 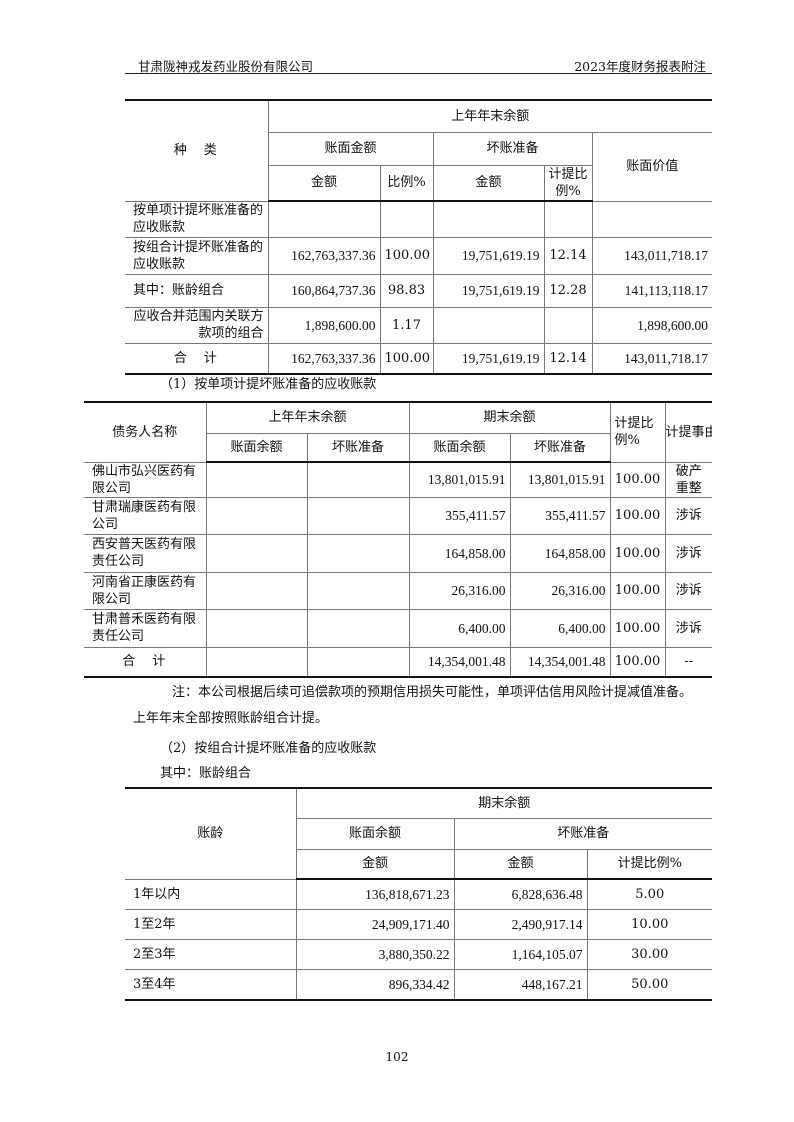 I want to click on note-line-2: 上年年末全部按照账龄组合计提。, so click(x=231, y=718).